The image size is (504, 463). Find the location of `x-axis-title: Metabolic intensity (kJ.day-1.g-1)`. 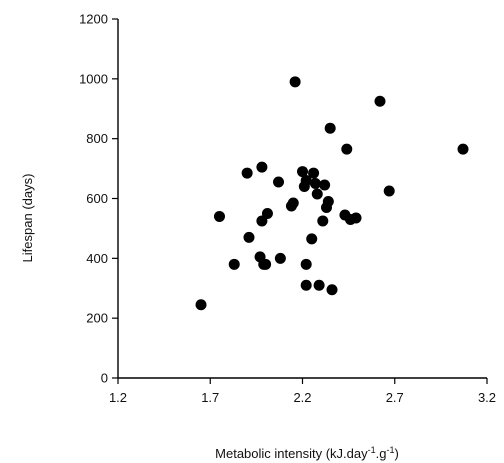

x-axis-title: Metabolic intensity (kJ.day-1.g-1) is located at coordinates (307, 453).